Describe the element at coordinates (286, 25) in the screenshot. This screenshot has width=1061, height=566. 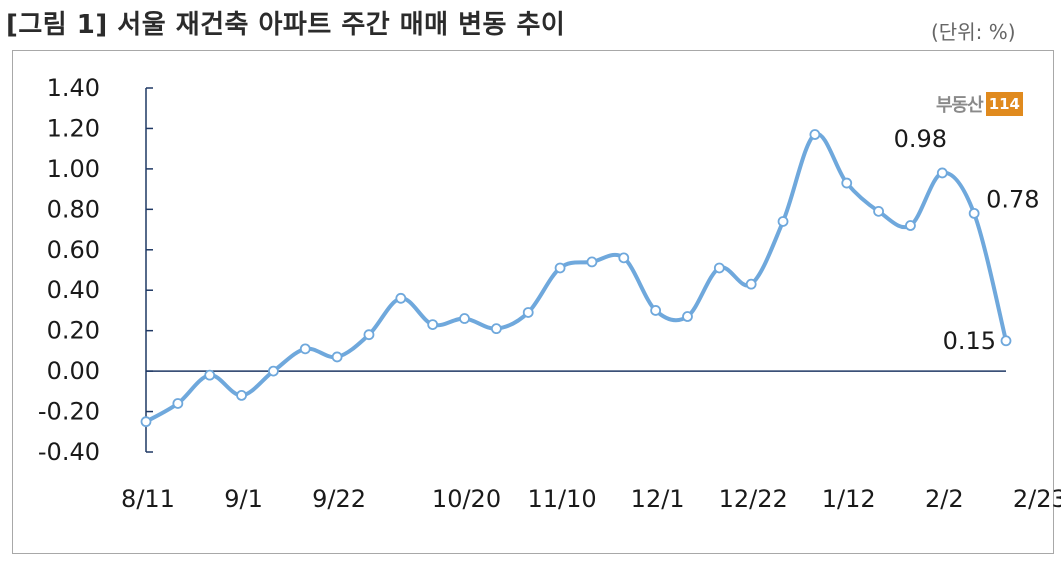
I see `chart-title: [그림 1] 서울 재건축 아파트 주간 매매 변동 추이` at that location.